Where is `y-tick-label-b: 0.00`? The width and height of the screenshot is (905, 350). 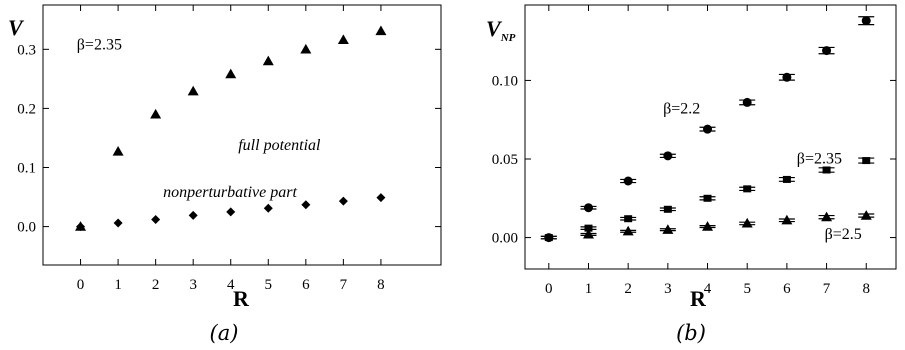 y-tick-label-b: 0.00 is located at coordinates (505, 239).